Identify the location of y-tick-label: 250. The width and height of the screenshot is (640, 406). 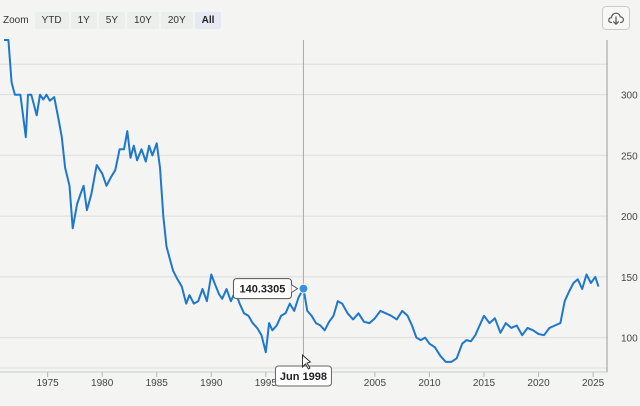
(629, 156).